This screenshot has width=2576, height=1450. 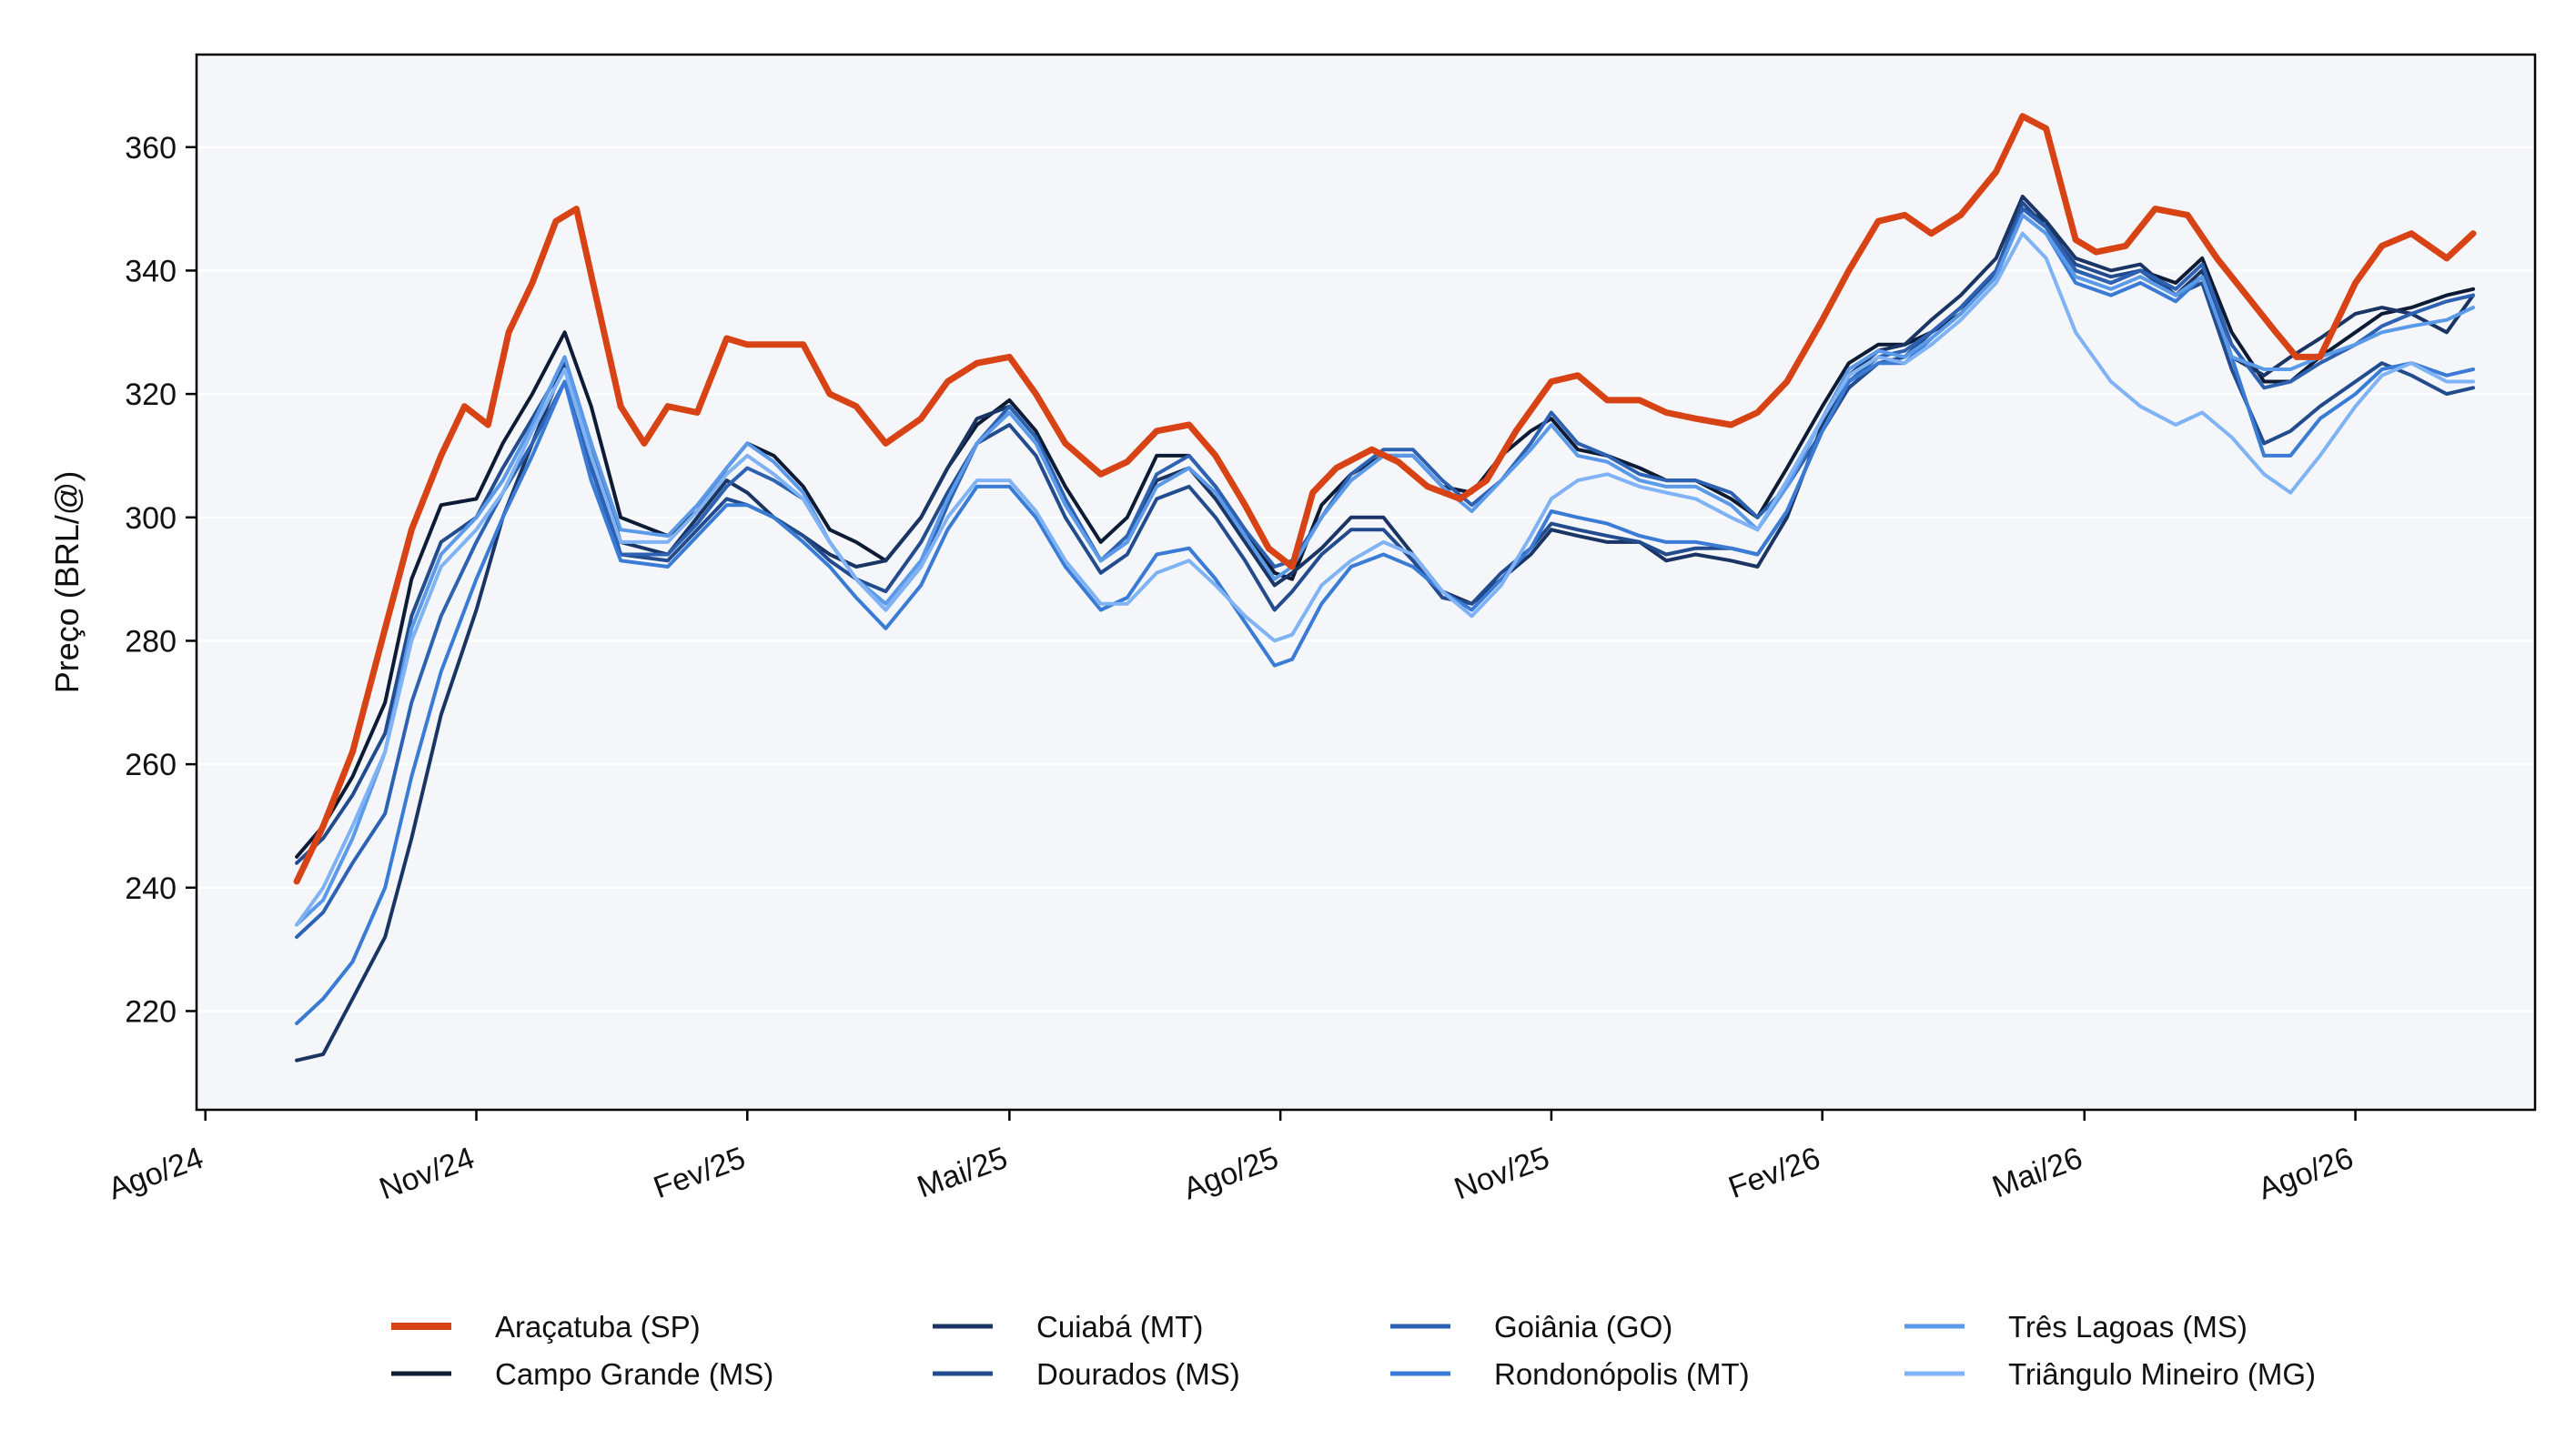 I want to click on y-axis-title: Preço (BRL/@), so click(x=67, y=583).